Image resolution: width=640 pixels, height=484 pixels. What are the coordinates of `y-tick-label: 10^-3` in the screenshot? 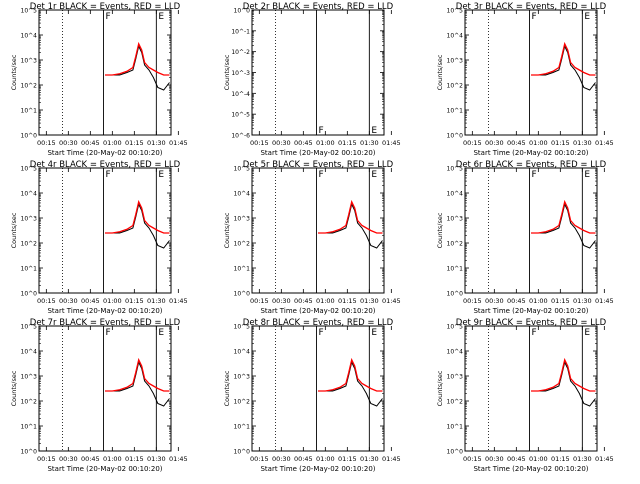 It's located at (240, 73).